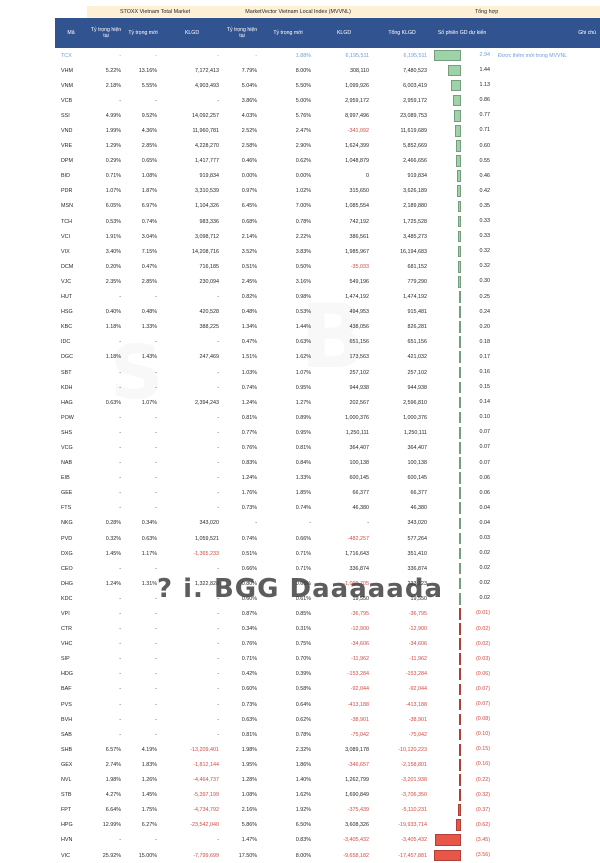  Describe the element at coordinates (249, 749) in the screenshot. I see `cell-mv-weight-current: 1.98%` at that location.